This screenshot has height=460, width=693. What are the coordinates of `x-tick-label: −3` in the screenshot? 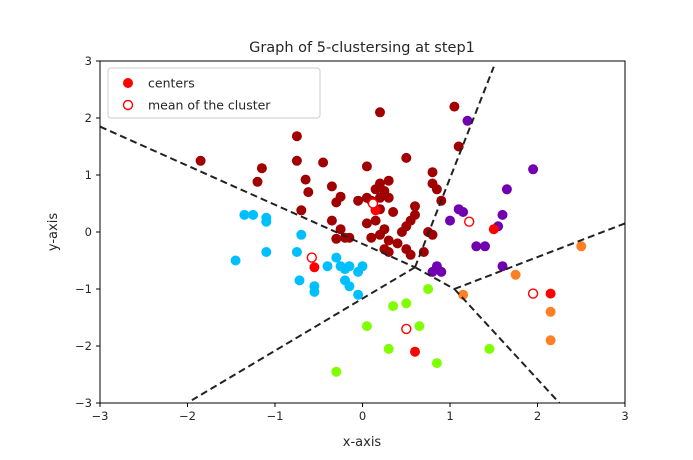 It's located at (100, 416).